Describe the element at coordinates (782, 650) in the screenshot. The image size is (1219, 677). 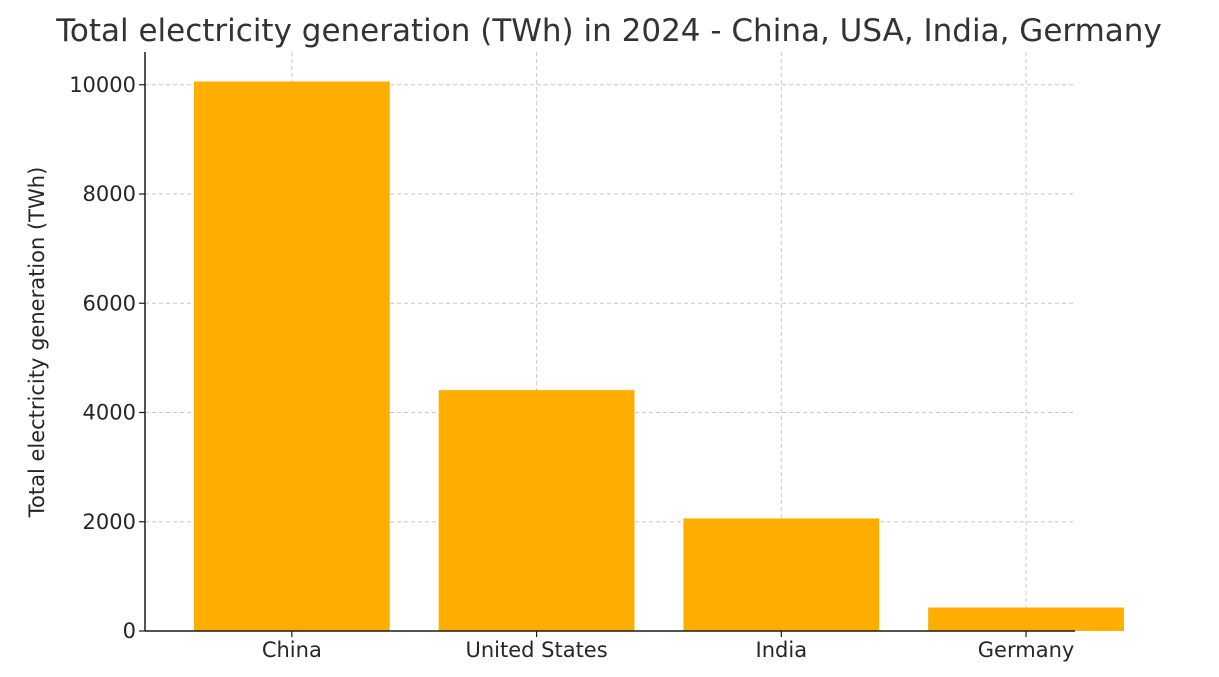
I see `x-tick-label: India` at that location.